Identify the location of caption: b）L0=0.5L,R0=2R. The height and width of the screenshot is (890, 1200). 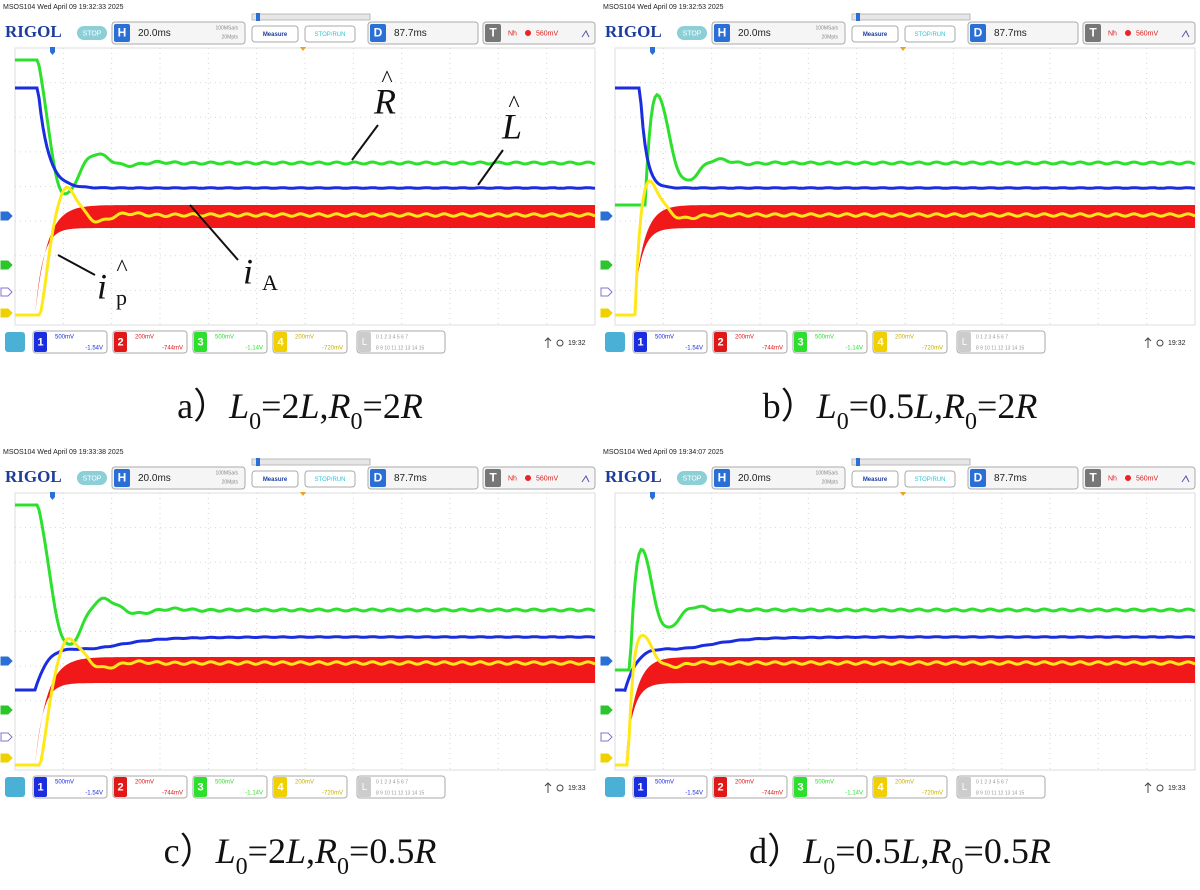
(900, 410).